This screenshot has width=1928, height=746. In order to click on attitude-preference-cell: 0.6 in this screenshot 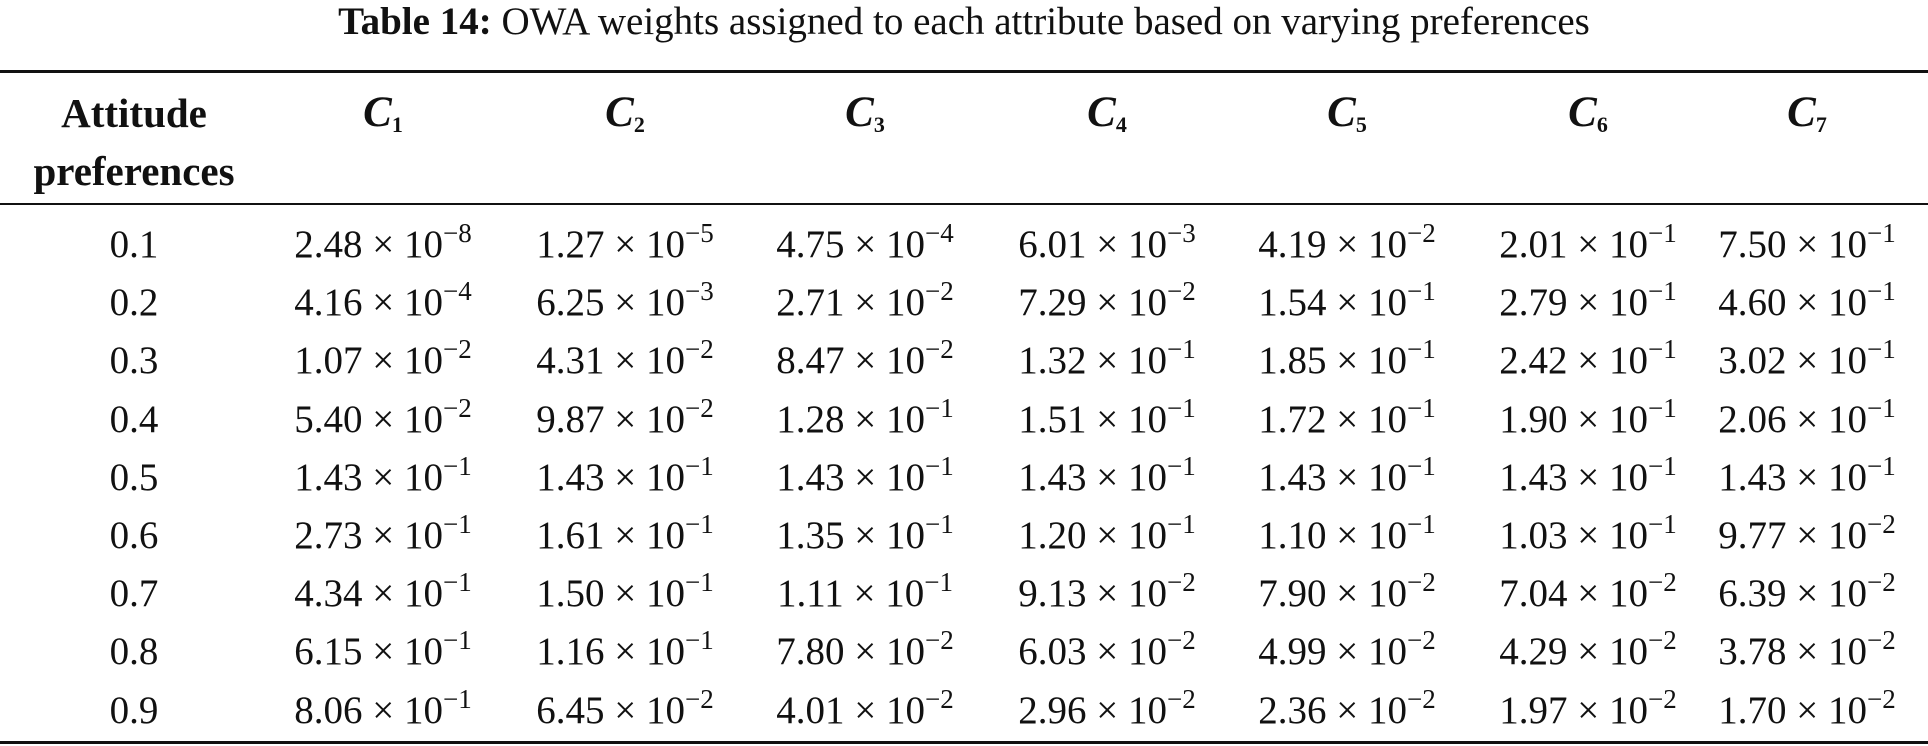, I will do `click(134, 535)`.